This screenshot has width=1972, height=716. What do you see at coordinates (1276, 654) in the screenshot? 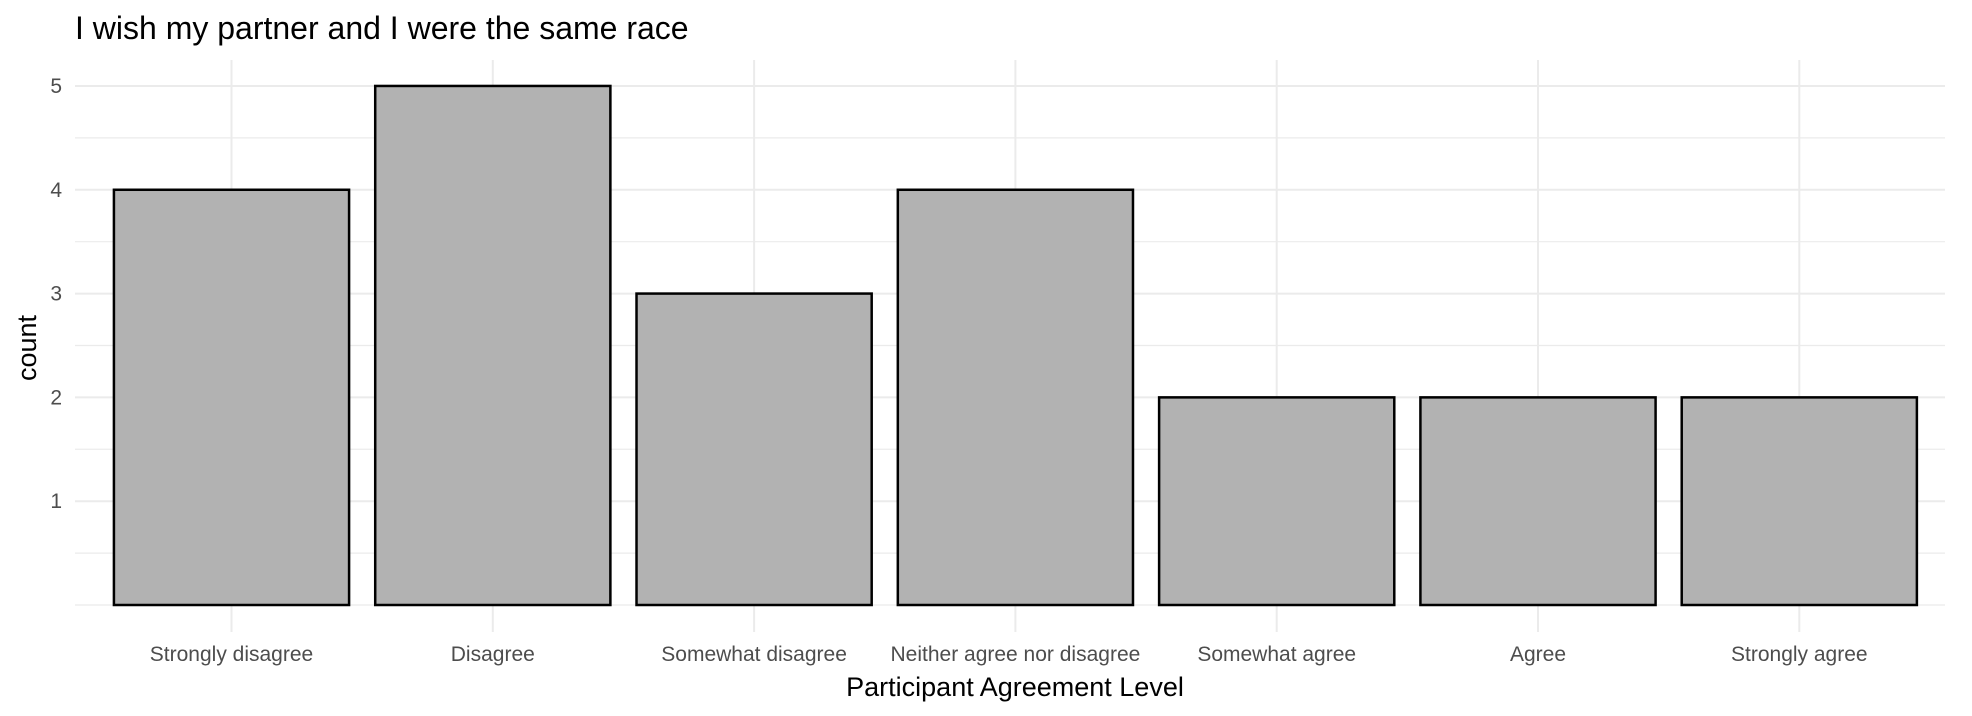
I see `x-tick-label: Somewhat agree` at bounding box center [1276, 654].